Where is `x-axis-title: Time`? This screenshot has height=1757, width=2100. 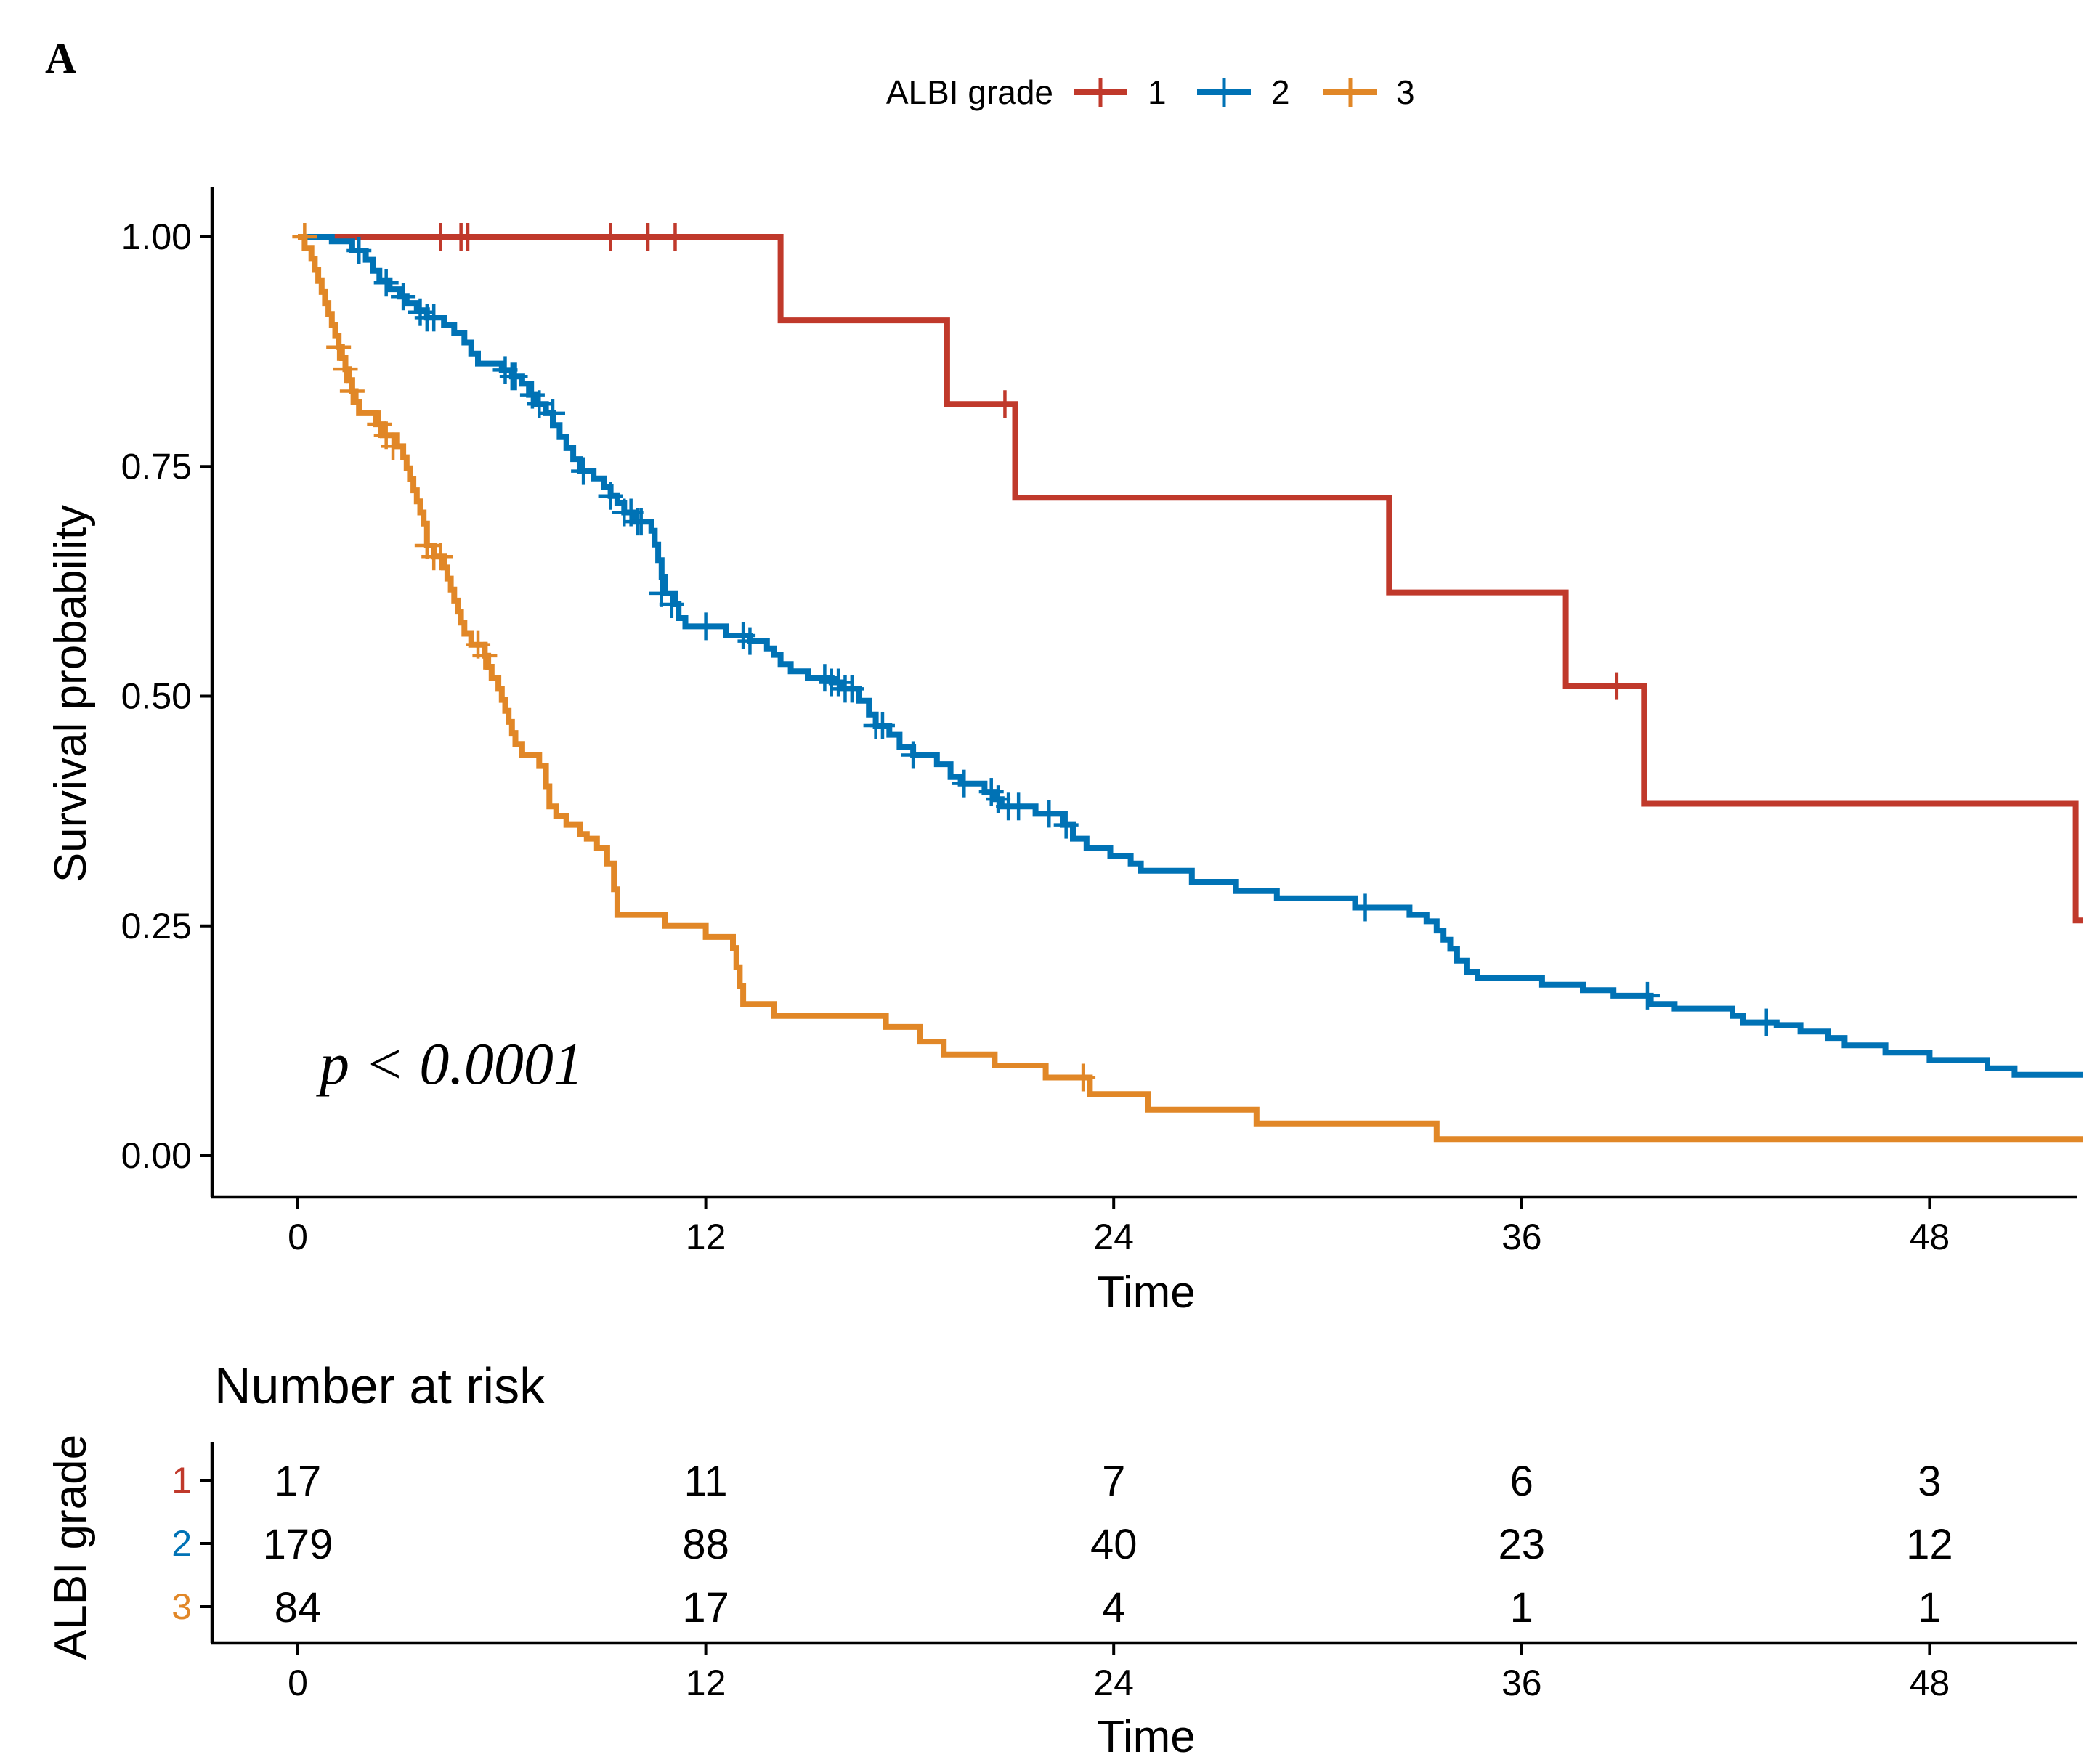
x-axis-title: Time is located at coordinates (1146, 1292).